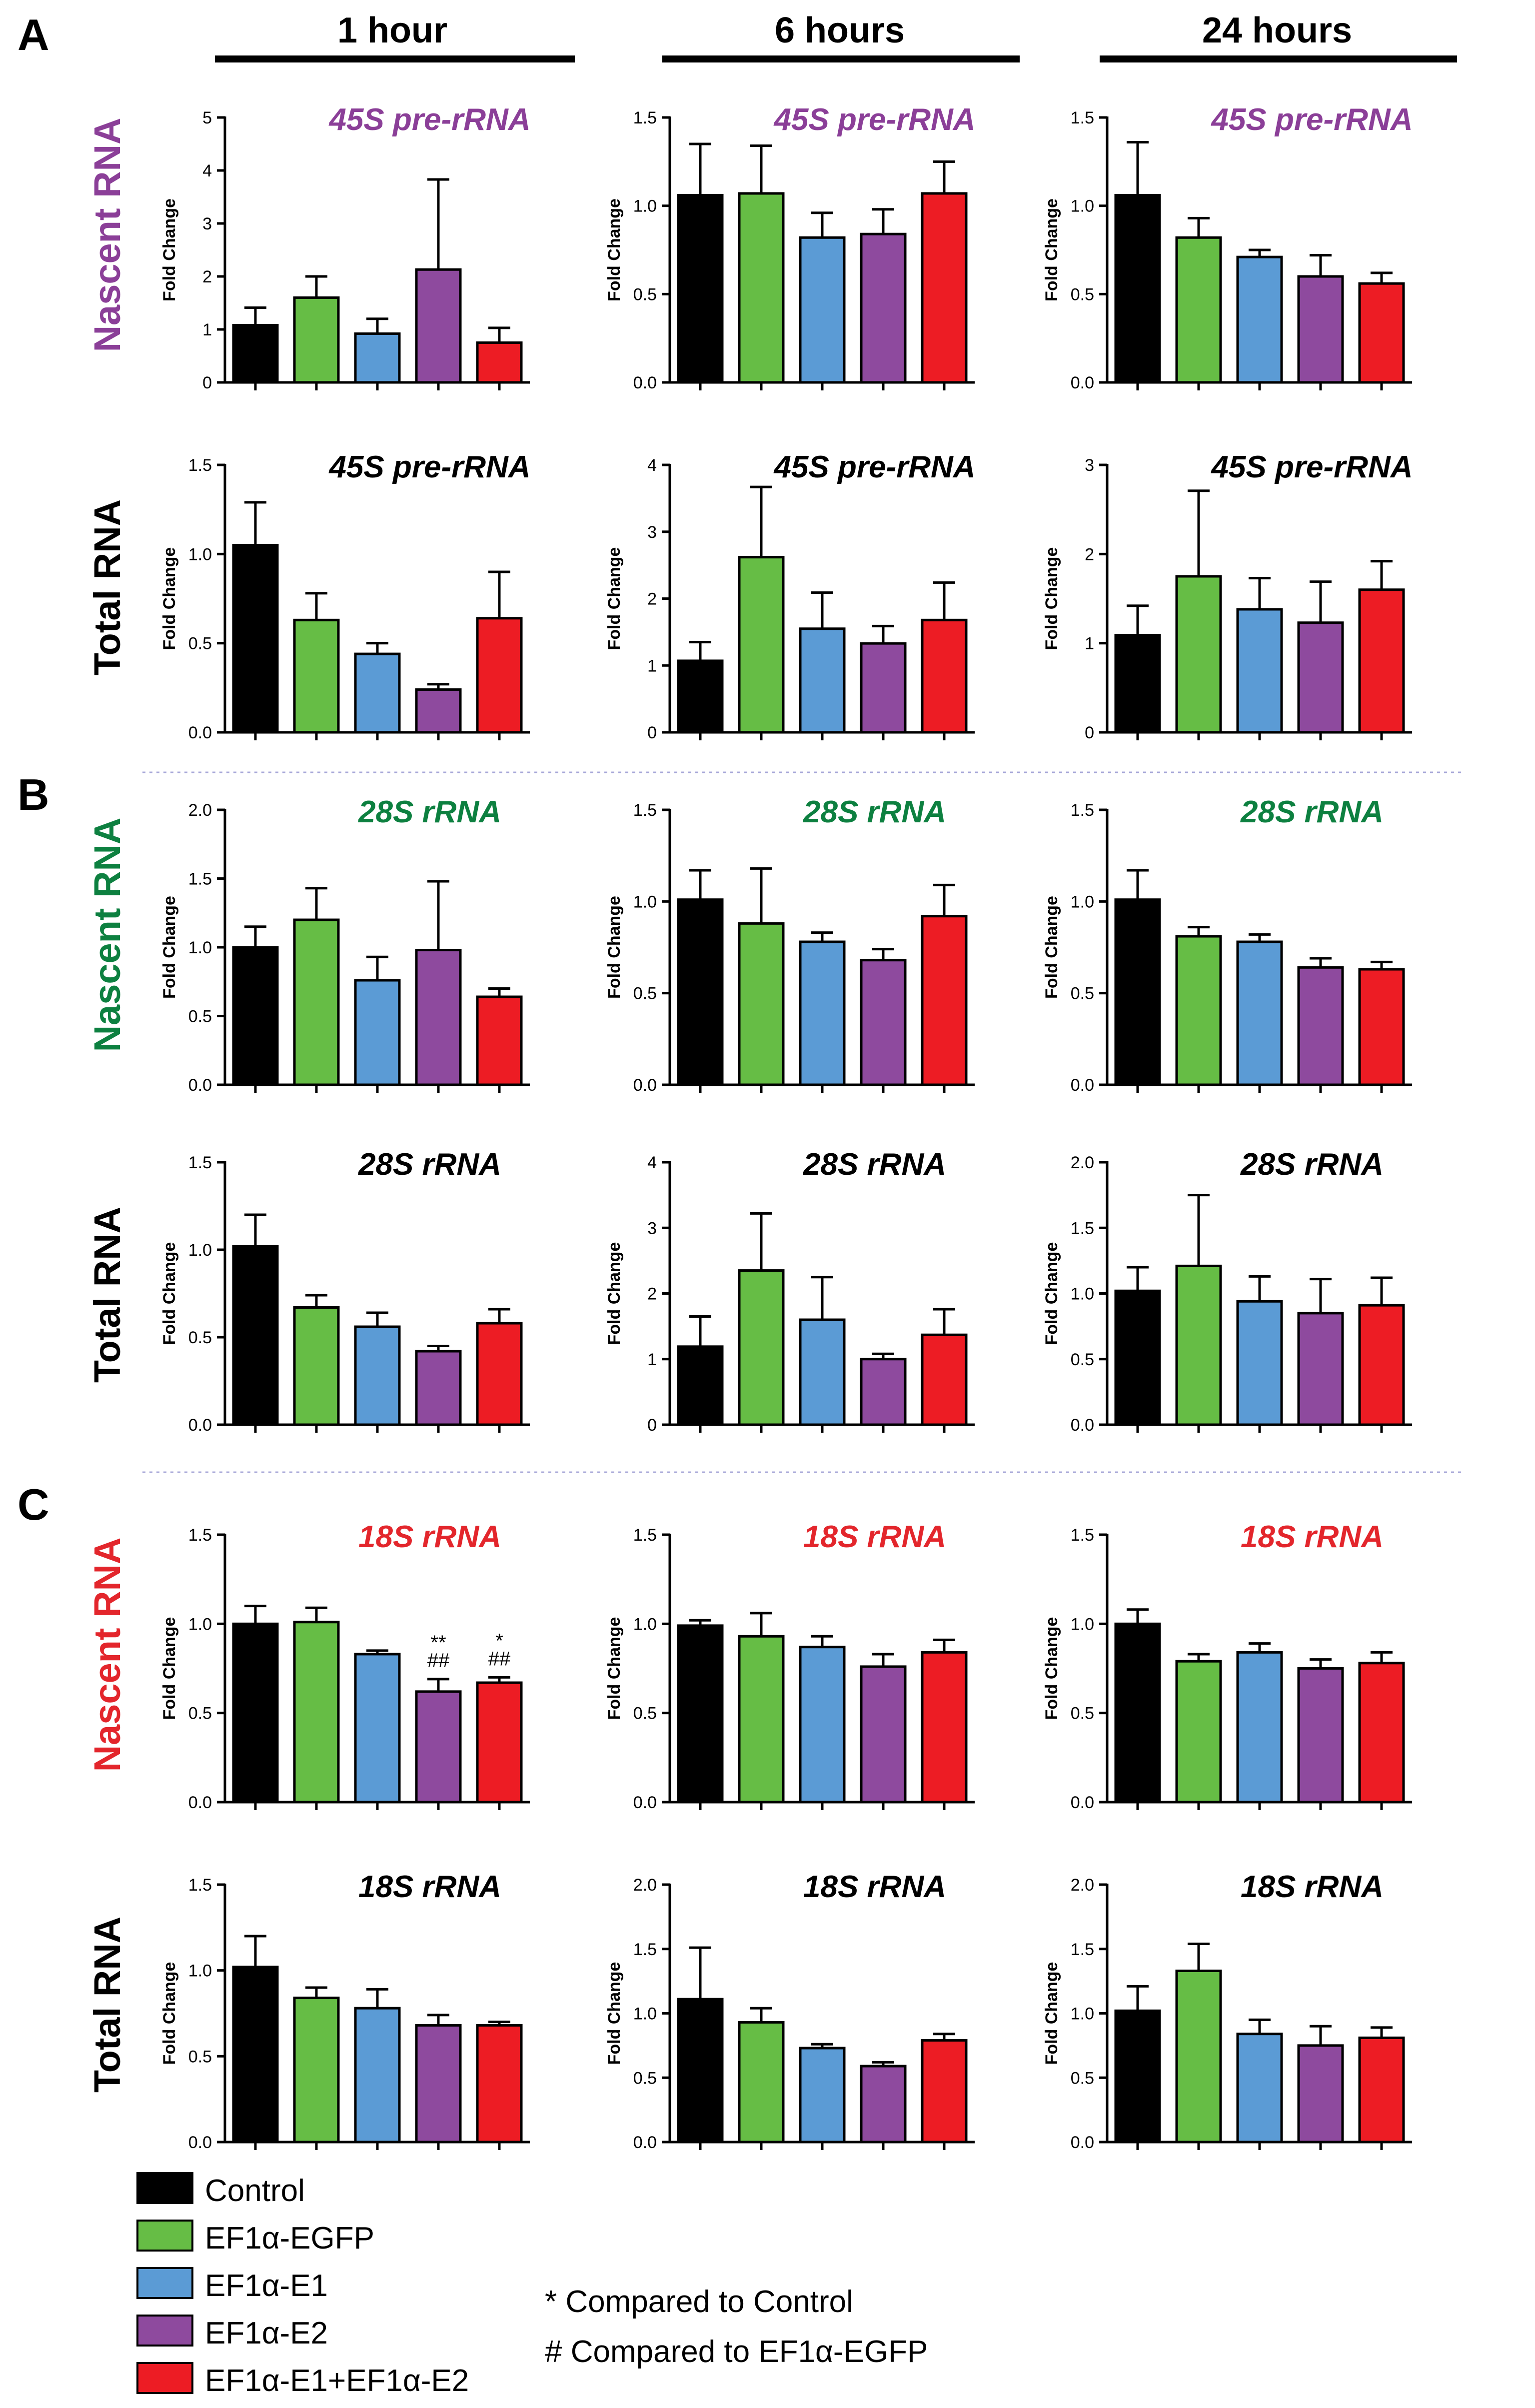  I want to click on row-label-3: Nascent RNA, so click(107, 935).